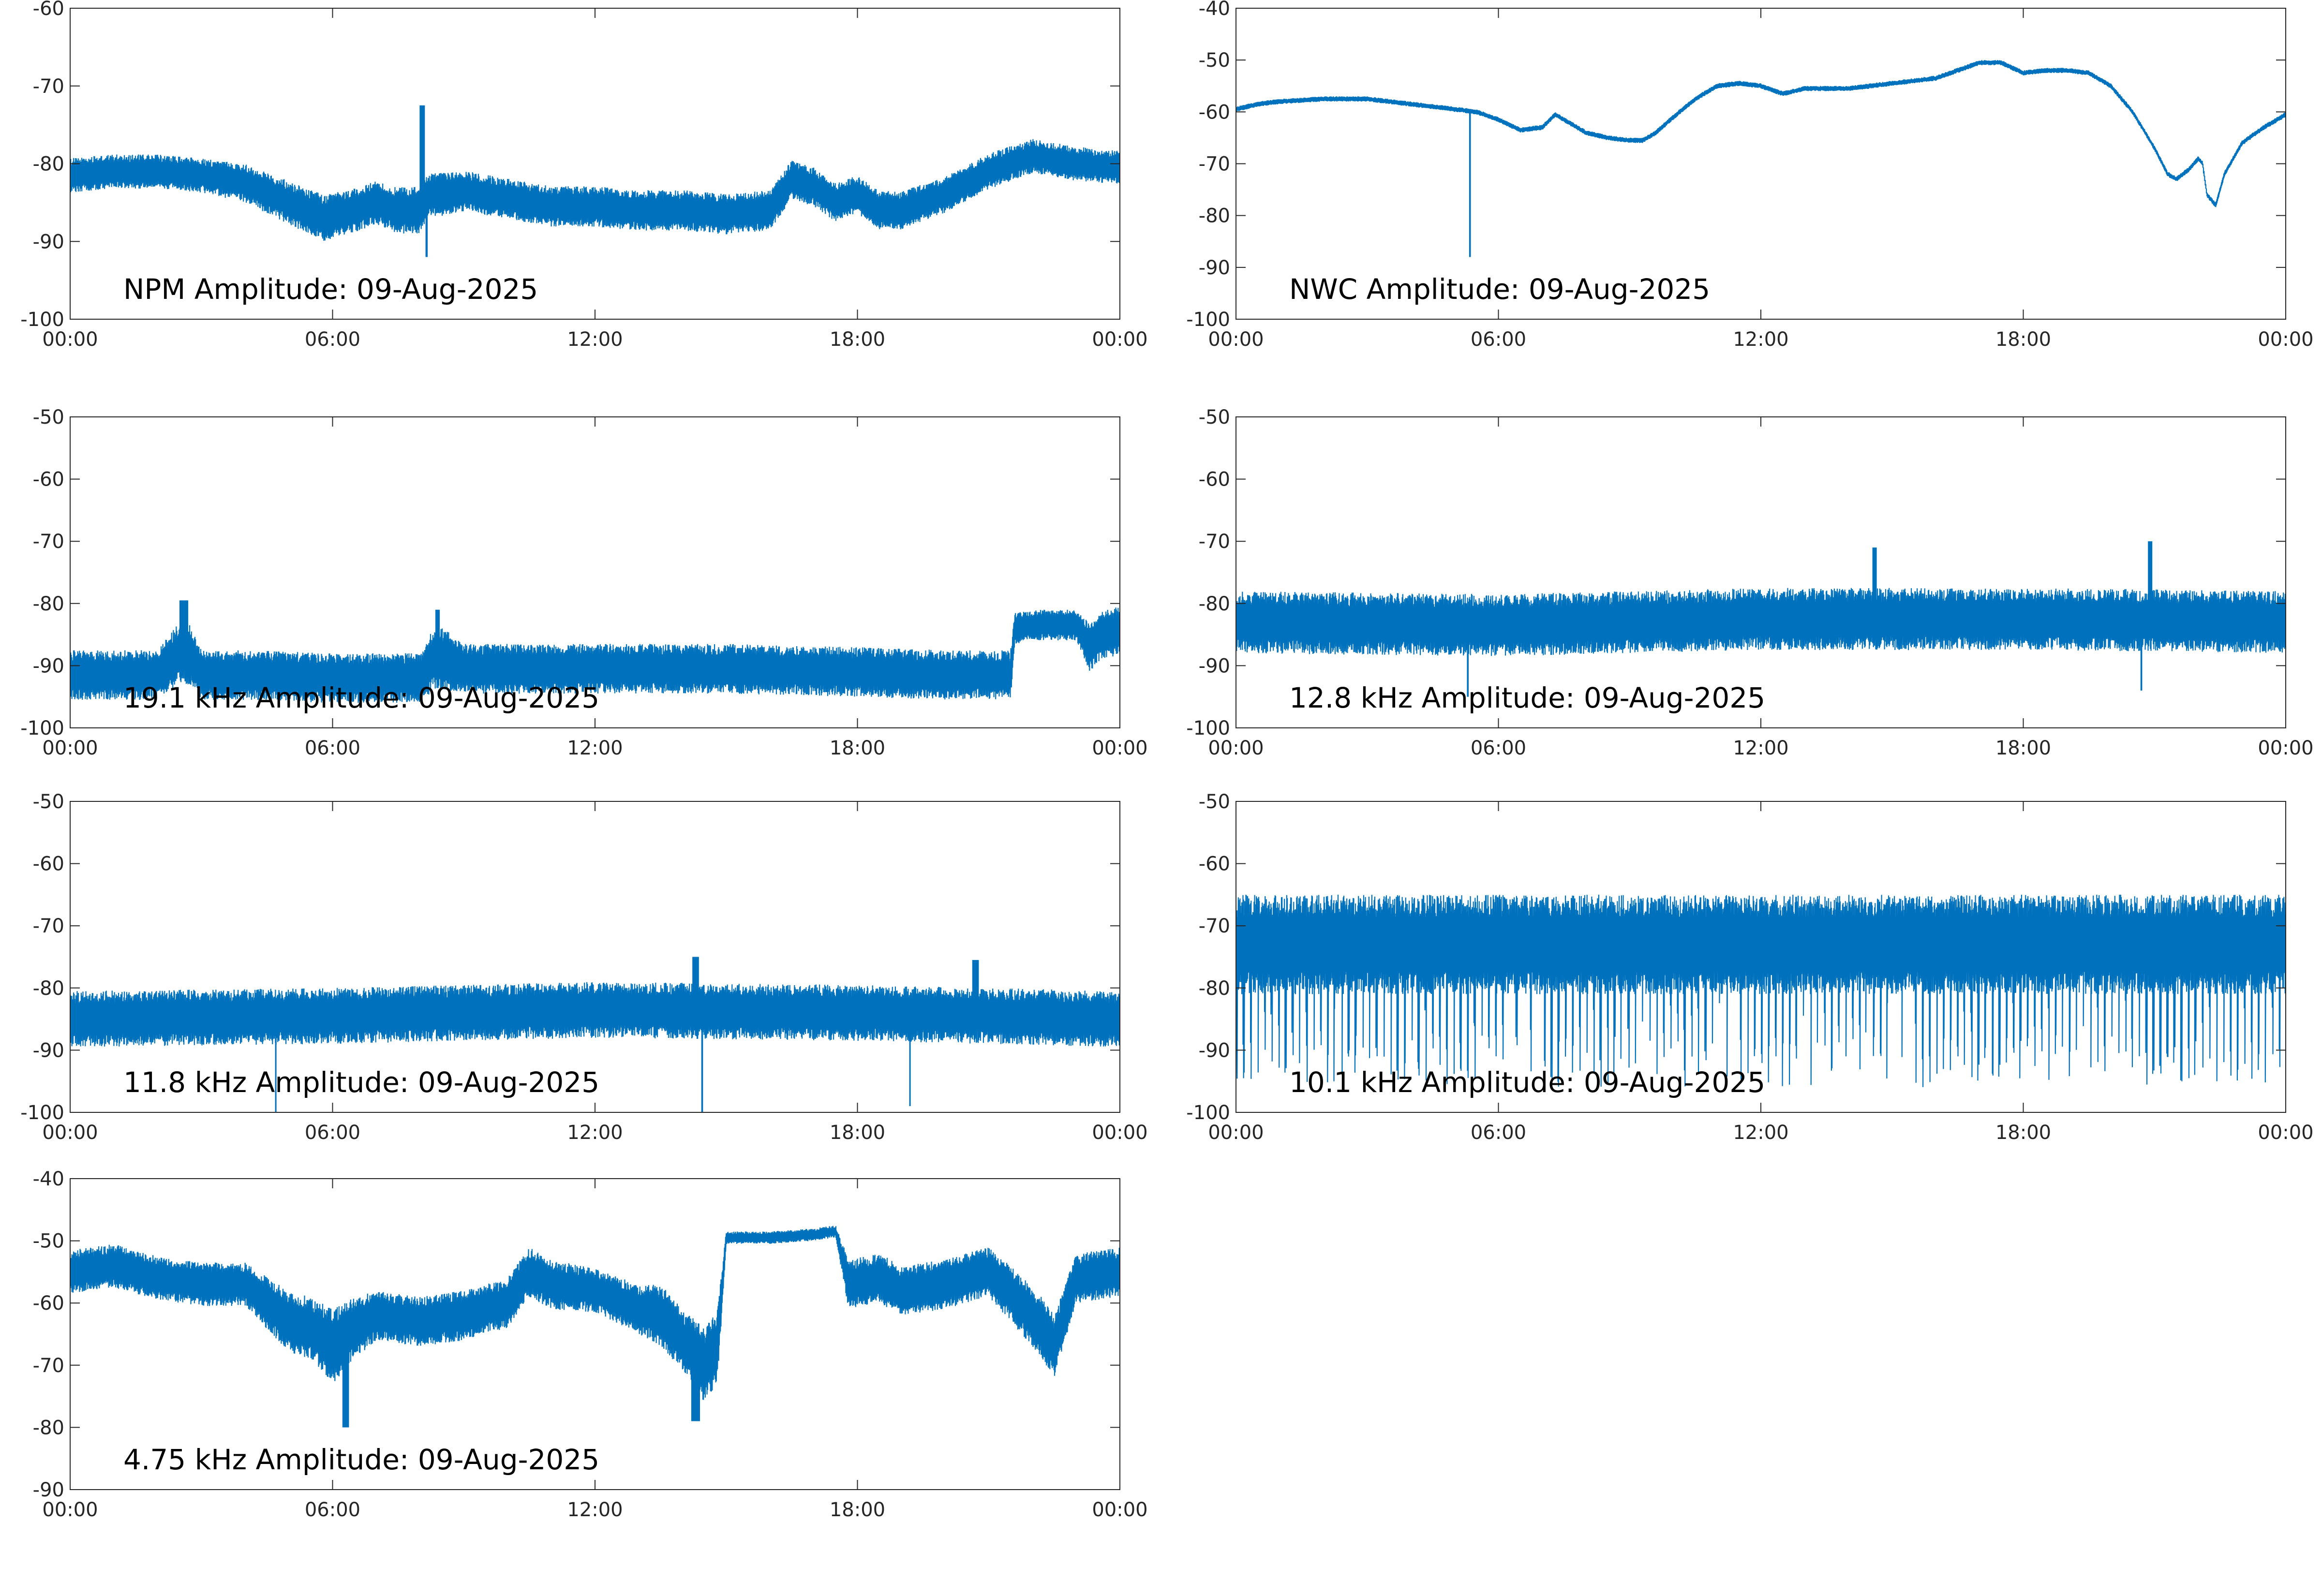 Image resolution: width=2322 pixels, height=1596 pixels. What do you see at coordinates (1499, 289) in the screenshot?
I see `panel-annotation: NWC Amplitude: 09-Aug-2025` at bounding box center [1499, 289].